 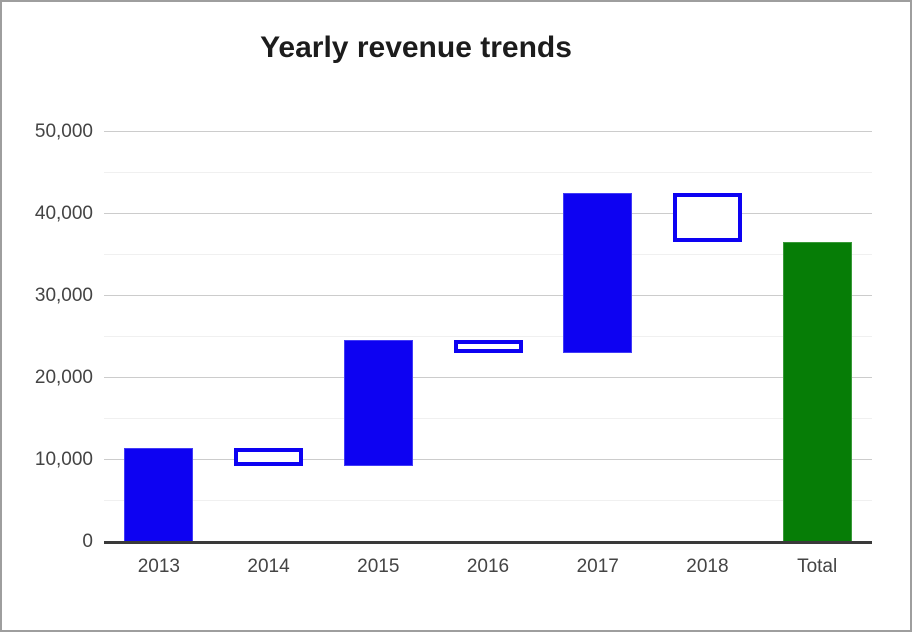 What do you see at coordinates (63, 131) in the screenshot?
I see `y-axis-tick-label: 50,000` at bounding box center [63, 131].